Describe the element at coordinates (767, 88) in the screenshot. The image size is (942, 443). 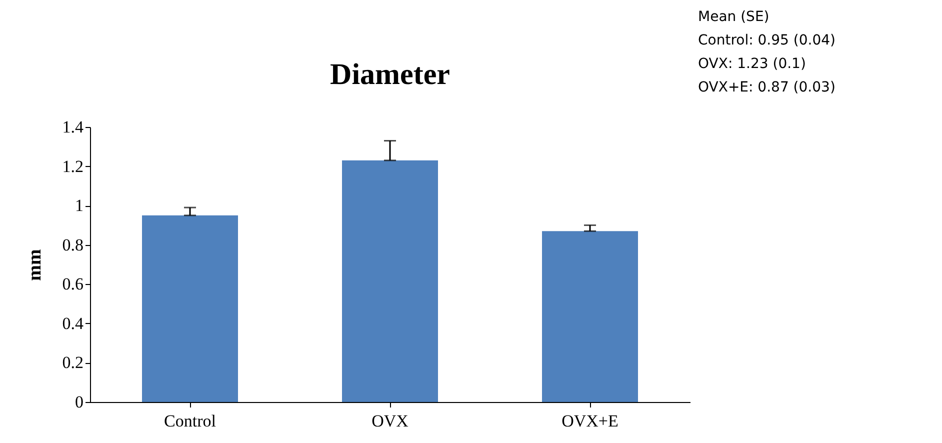
I see `text: OVX+E: 0.87 (0.03)` at that location.